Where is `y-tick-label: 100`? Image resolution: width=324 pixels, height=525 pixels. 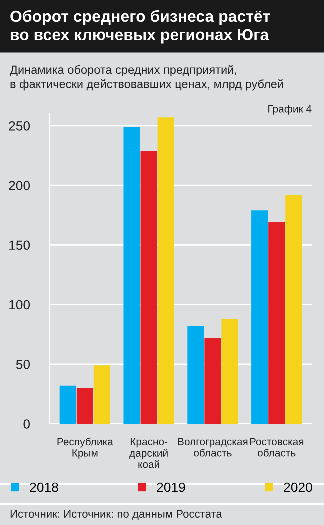
y-tick-label: 100 is located at coordinates (20, 305).